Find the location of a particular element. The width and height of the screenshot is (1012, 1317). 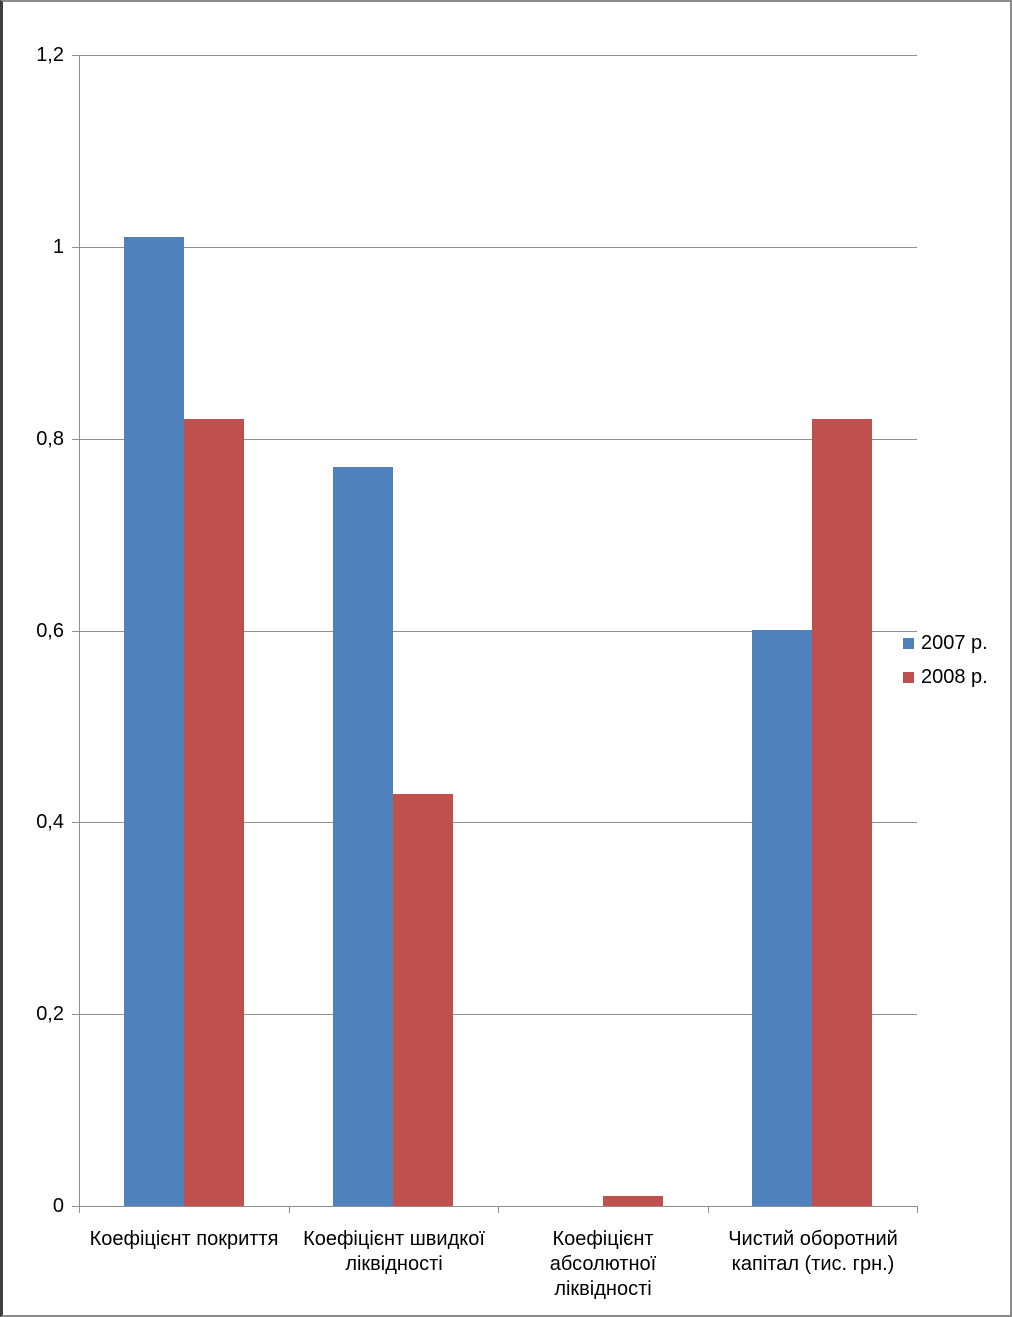

y-axis-tick-label: 0,4 is located at coordinates (50, 822).